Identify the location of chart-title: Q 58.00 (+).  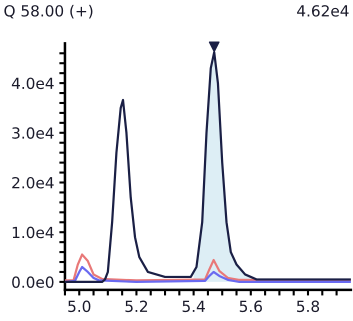
(48, 11).